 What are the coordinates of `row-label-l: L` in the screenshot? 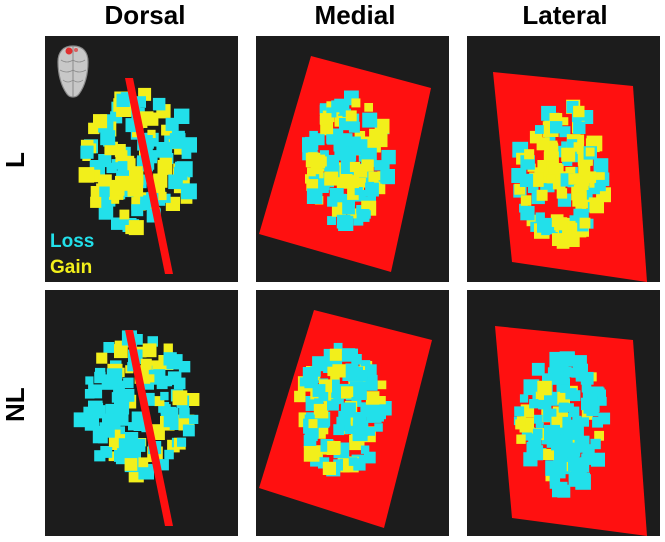 It's located at (15, 160).